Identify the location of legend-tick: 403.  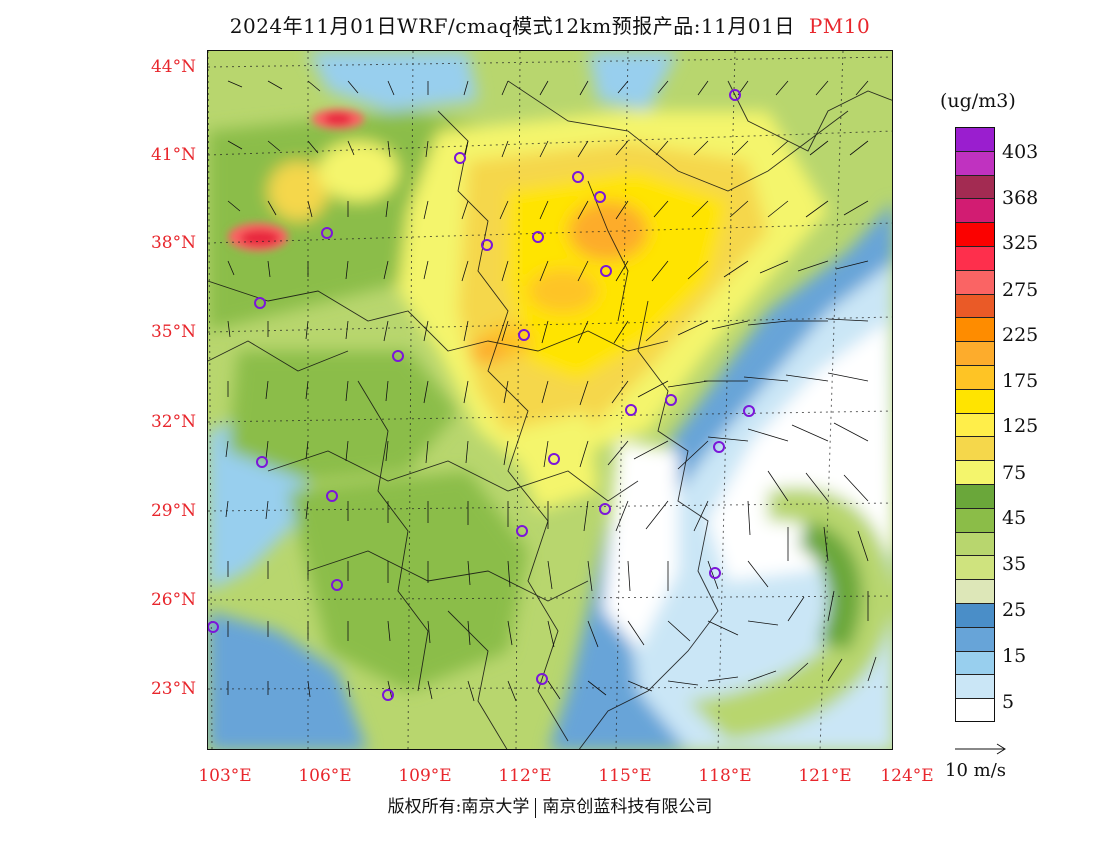
(1020, 152).